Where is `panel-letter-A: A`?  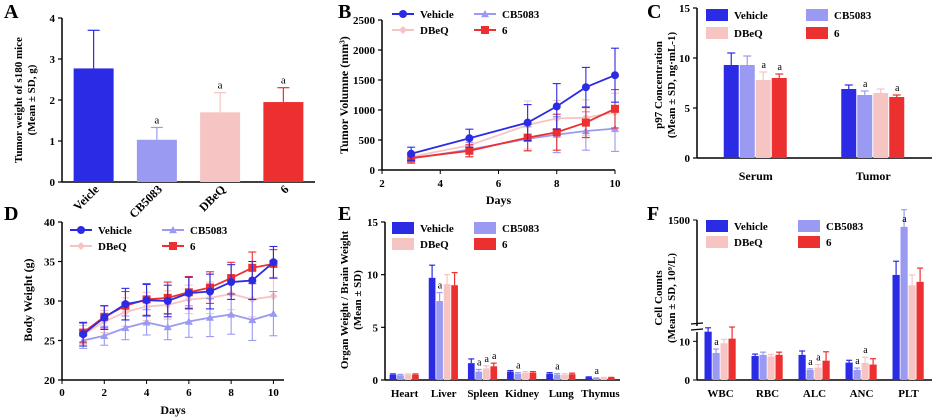
panel-letter-A: A is located at coordinates (11, 12).